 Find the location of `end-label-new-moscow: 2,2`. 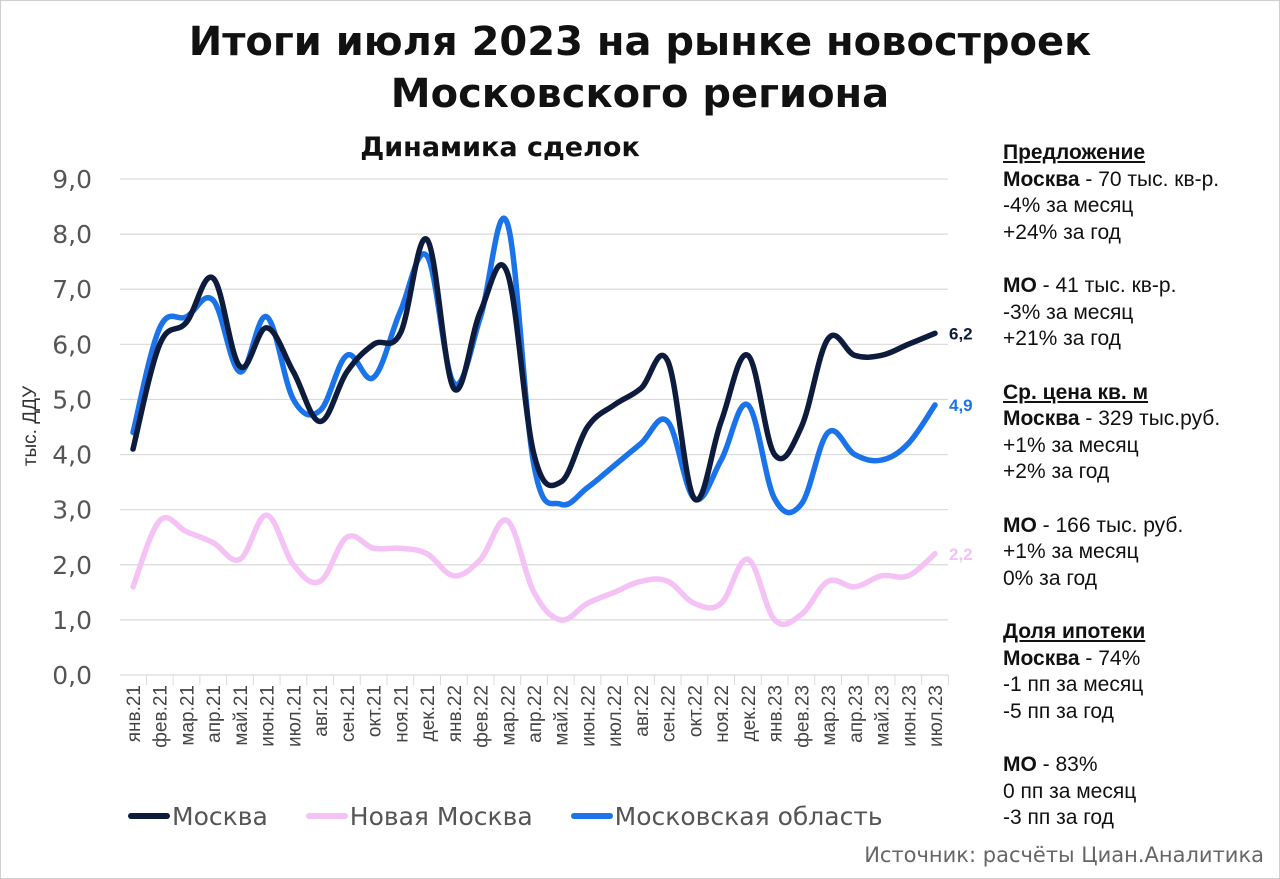

end-label-new-moscow: 2,2 is located at coordinates (961, 554).